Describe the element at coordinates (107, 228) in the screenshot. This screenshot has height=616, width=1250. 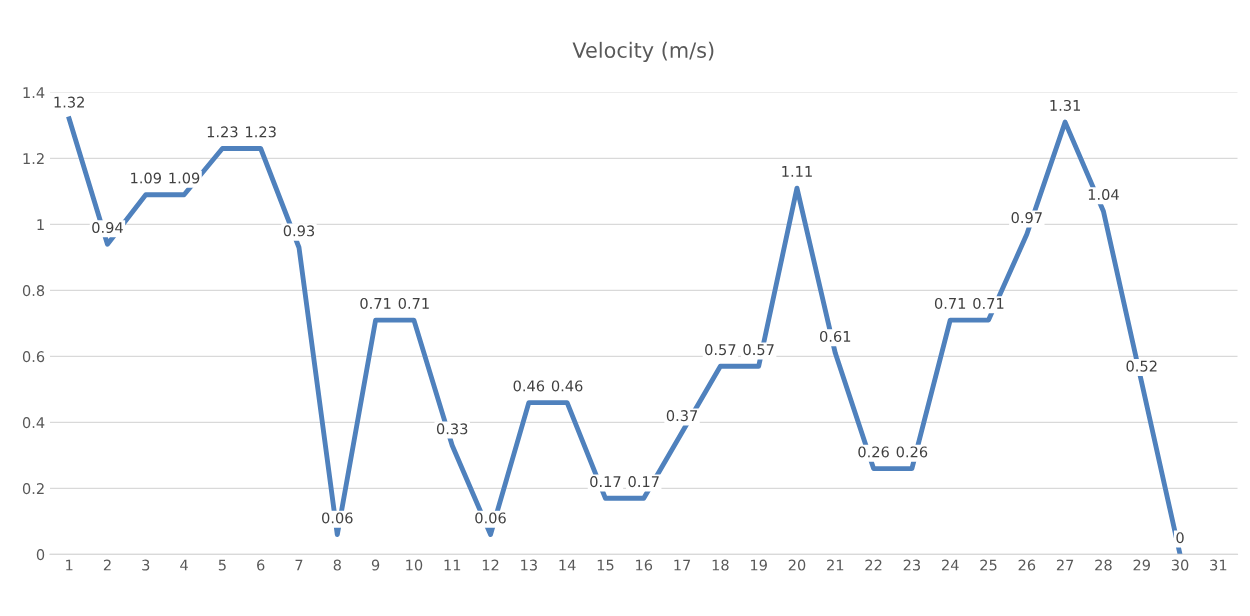
I see `data-label: 0.94` at that location.